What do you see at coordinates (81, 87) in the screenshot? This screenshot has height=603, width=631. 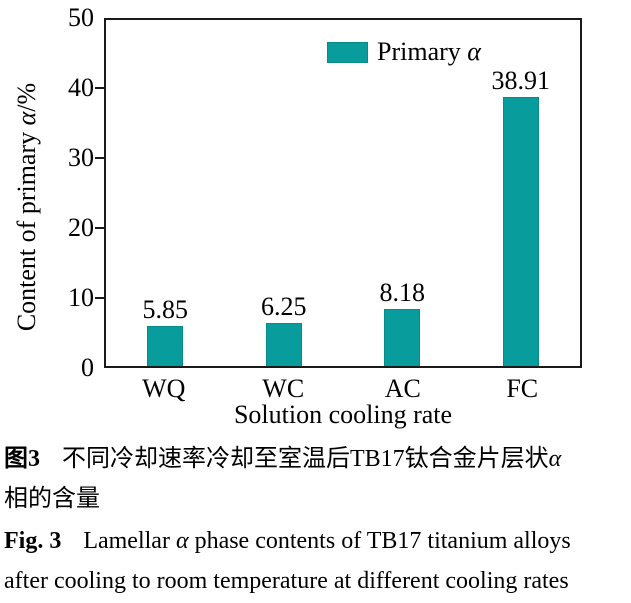 I see `y-tick-label-40: 40` at bounding box center [81, 87].